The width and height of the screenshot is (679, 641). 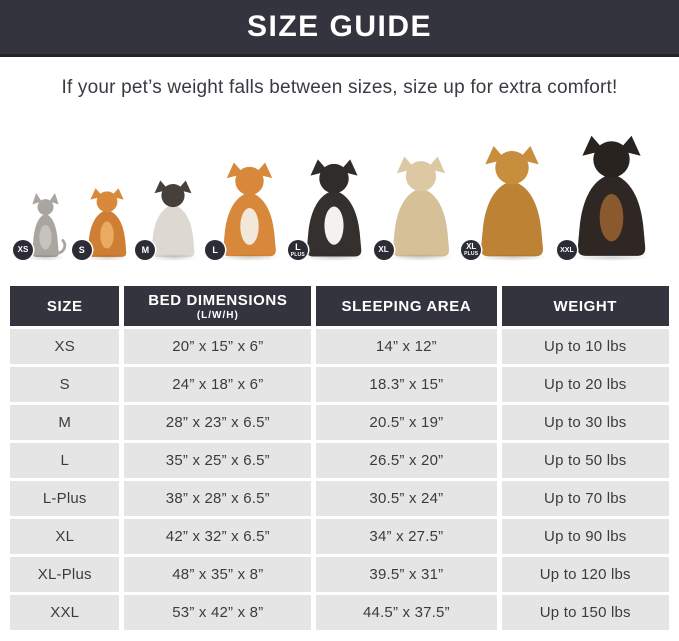 I want to click on shiba-inu-silhouette-icon, so click(x=249, y=209).